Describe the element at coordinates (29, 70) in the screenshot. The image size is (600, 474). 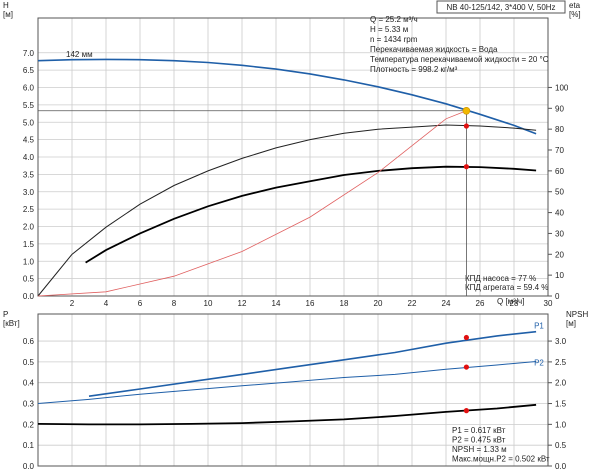
I see `top-y-tick-label: 6.5` at that location.